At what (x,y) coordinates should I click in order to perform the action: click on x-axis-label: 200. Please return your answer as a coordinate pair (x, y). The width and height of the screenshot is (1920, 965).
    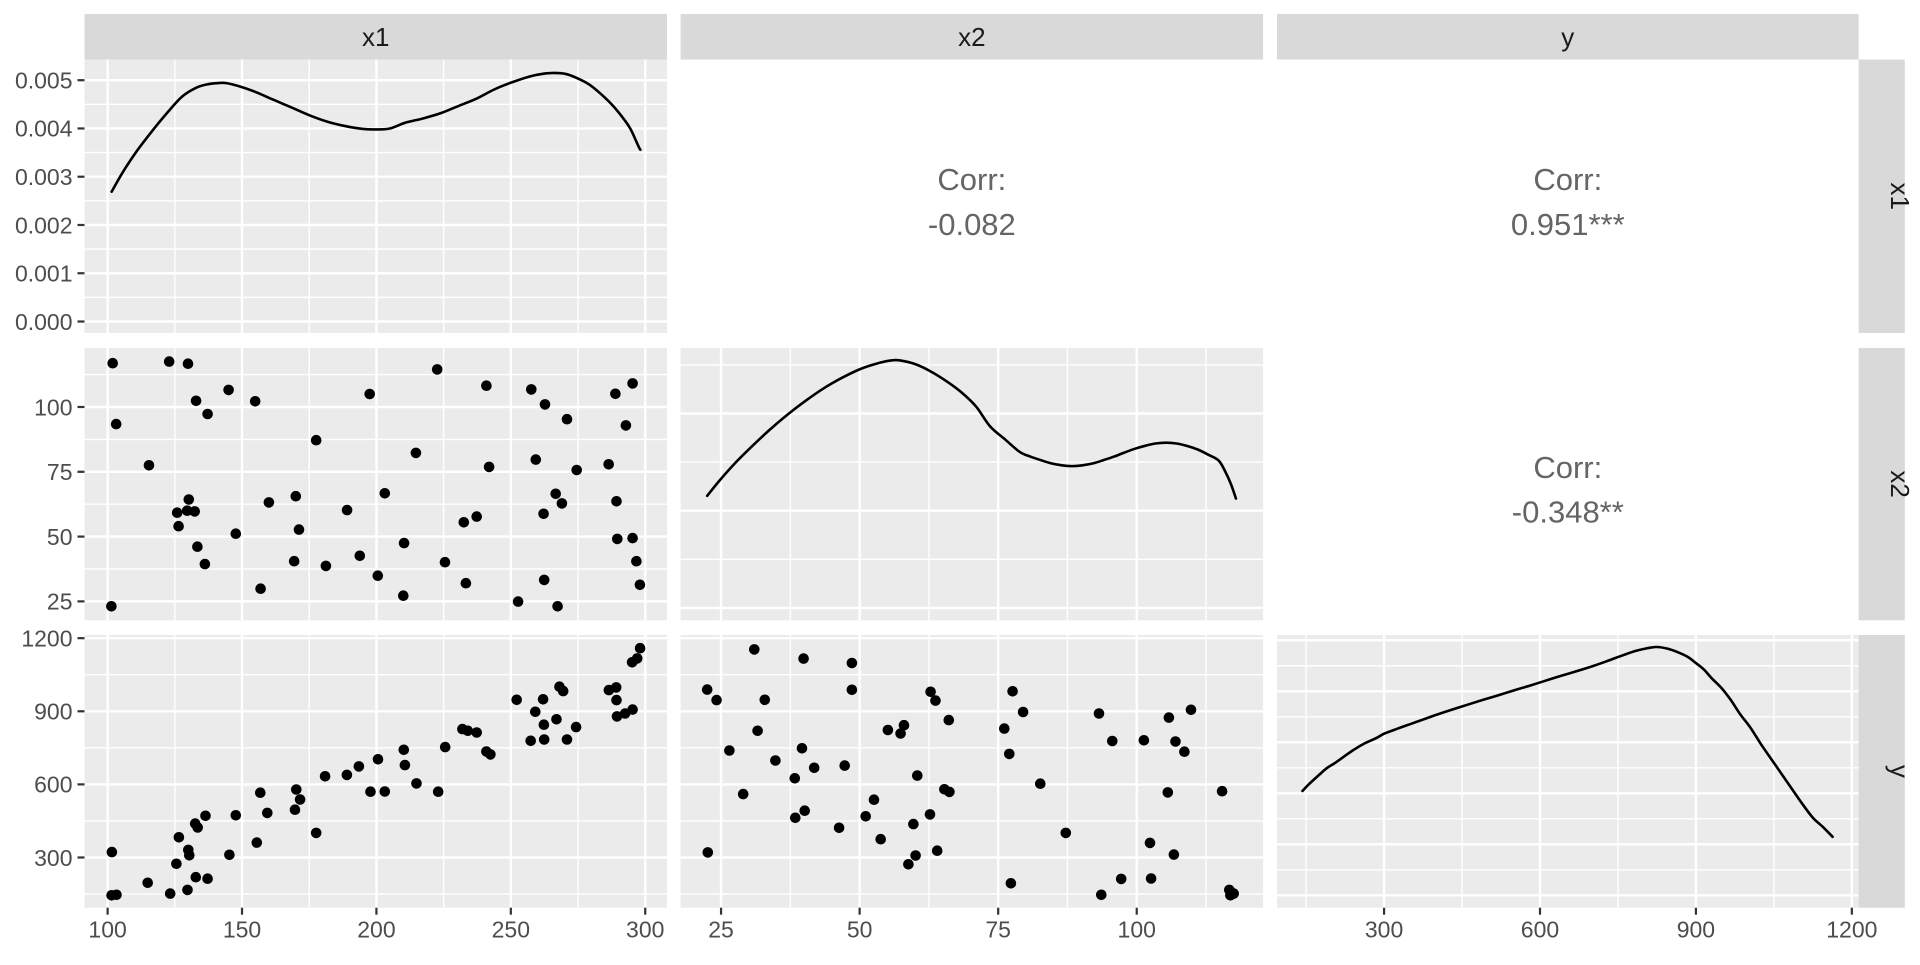
    Looking at the image, I should click on (376, 930).